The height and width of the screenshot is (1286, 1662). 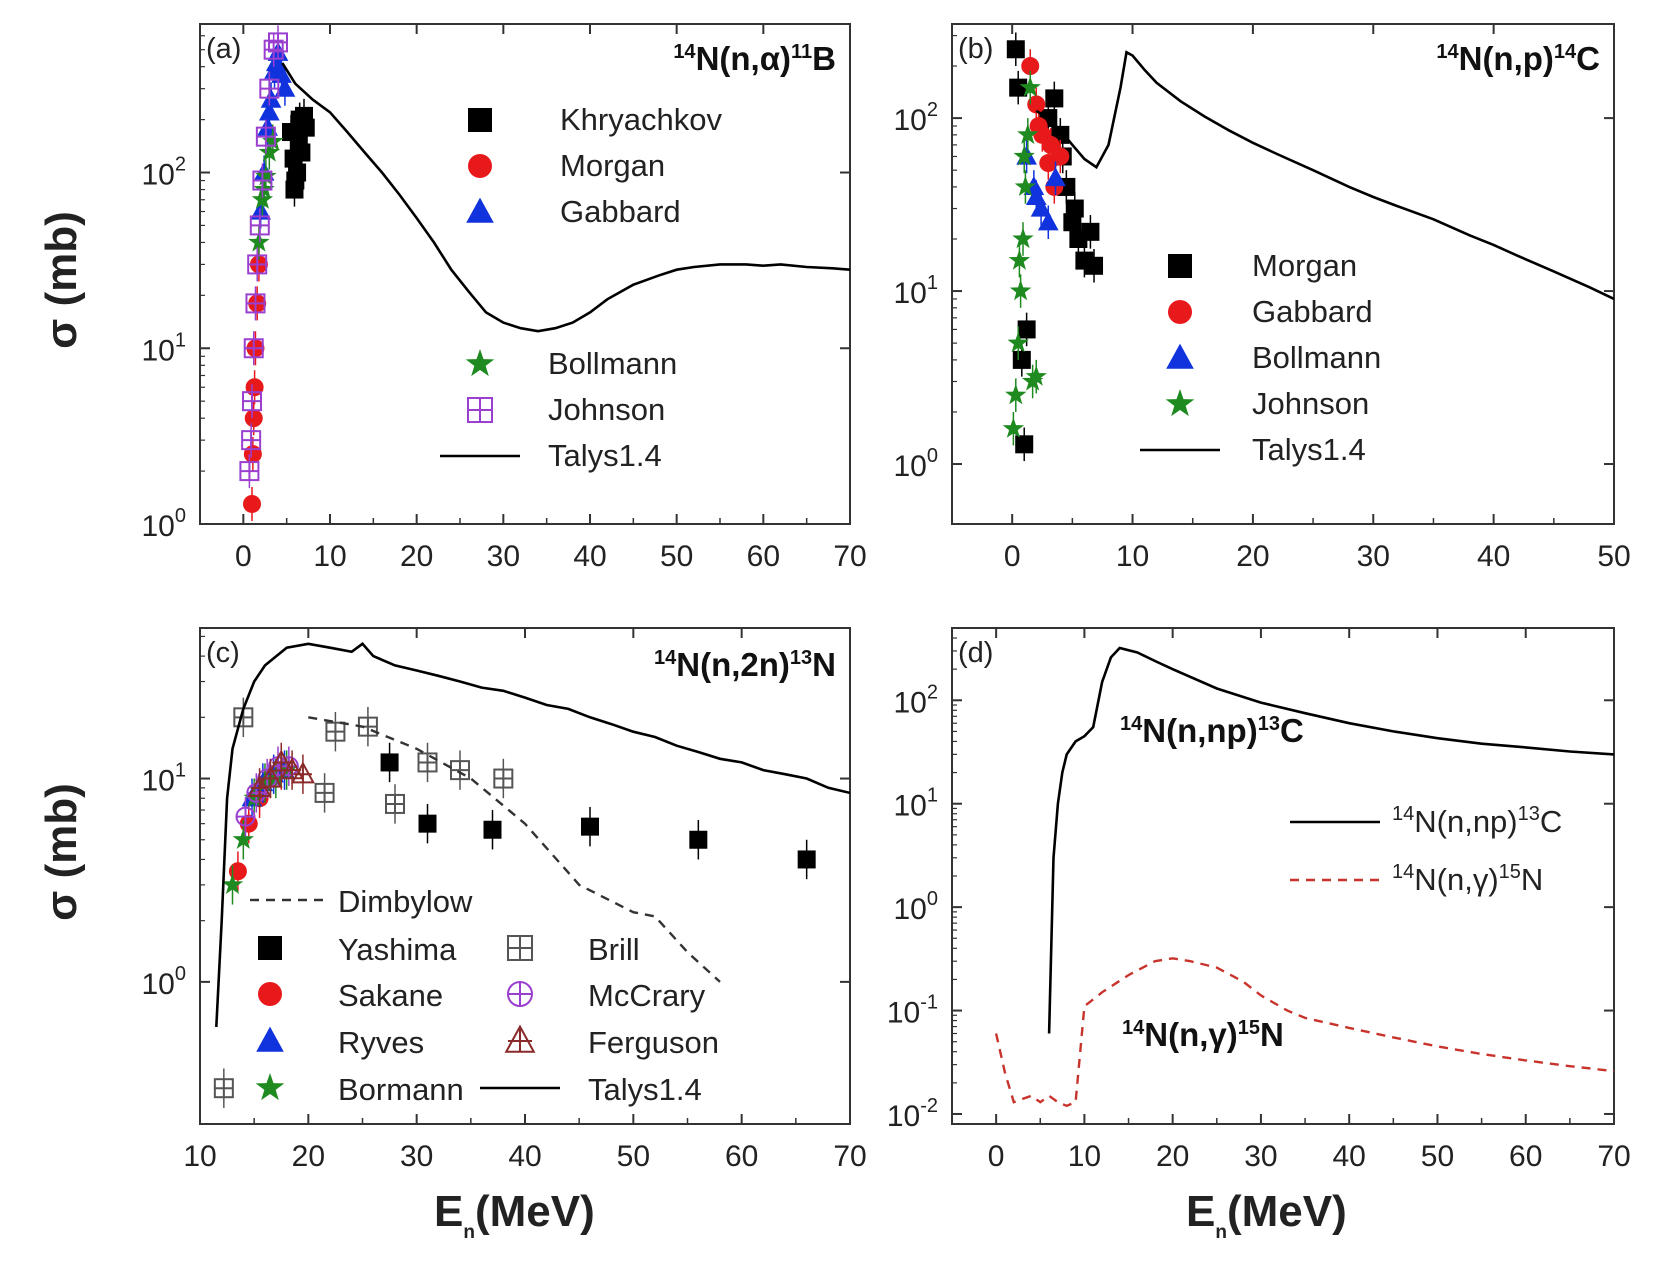 What do you see at coordinates (614, 949) in the screenshot?
I see `legend-label: Brill` at bounding box center [614, 949].